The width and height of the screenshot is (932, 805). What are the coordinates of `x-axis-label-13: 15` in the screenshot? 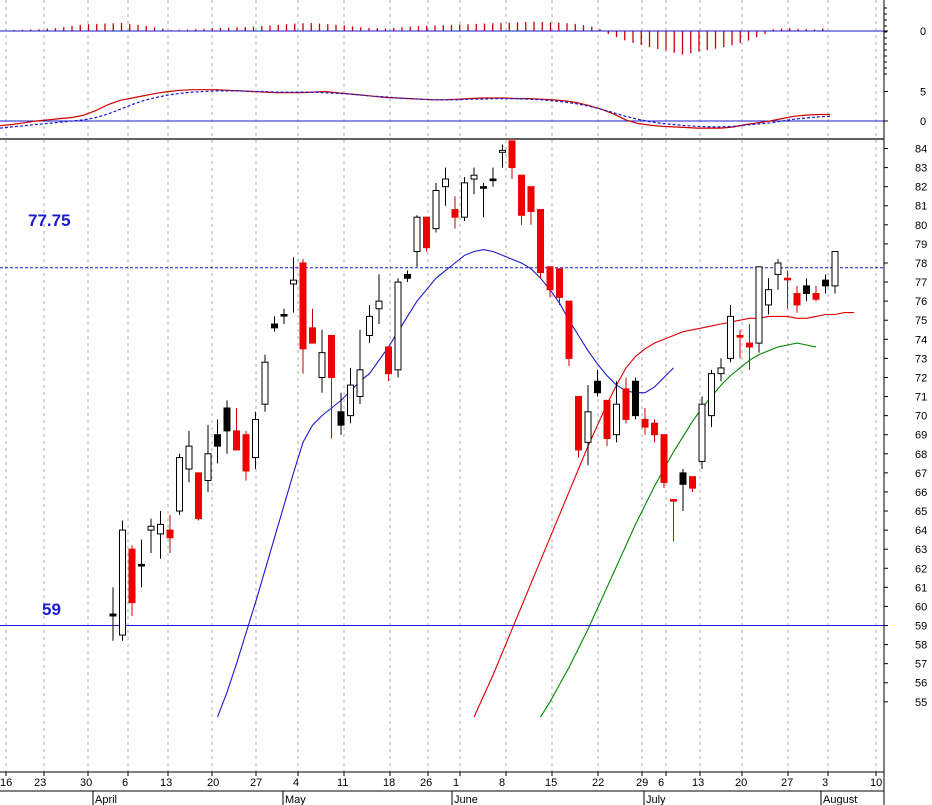 It's located at (551, 783).